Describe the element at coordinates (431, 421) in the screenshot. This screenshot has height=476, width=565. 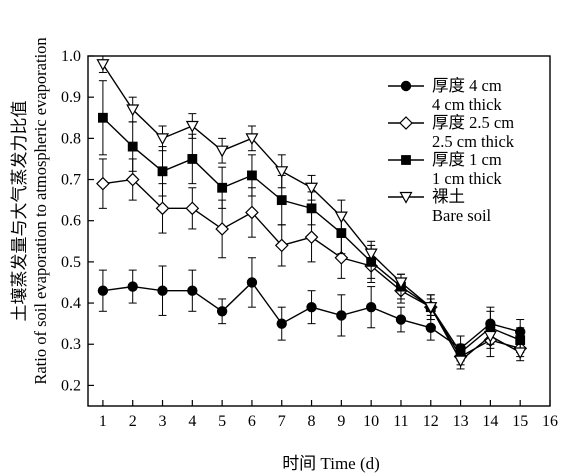
I see `x-tick-label: 12` at that location.